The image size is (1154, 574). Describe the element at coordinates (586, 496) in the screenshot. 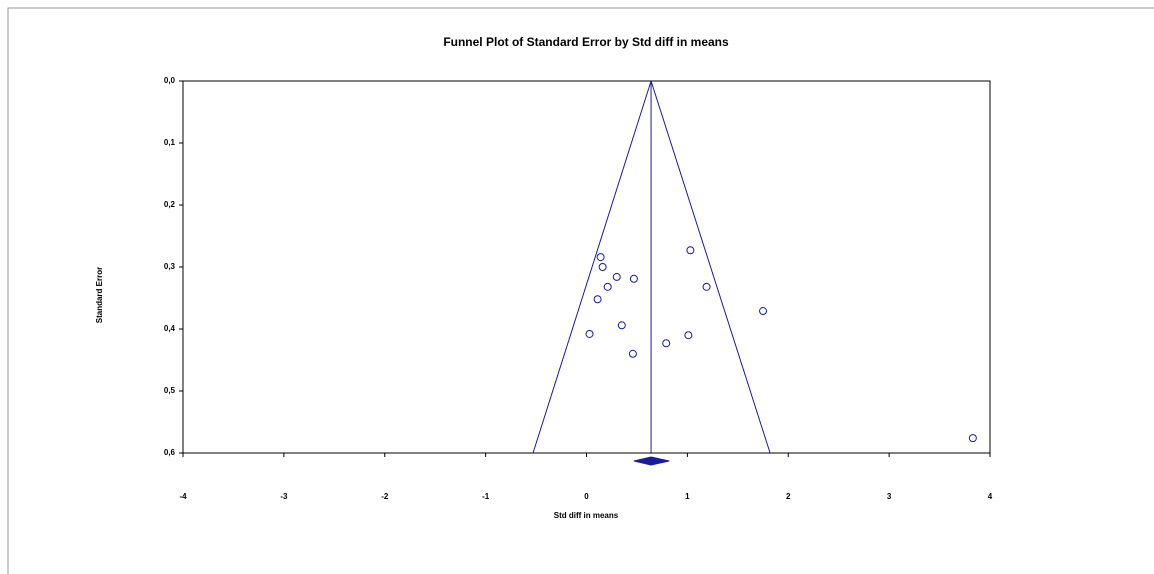

I see `x-tick-label: 0` at that location.